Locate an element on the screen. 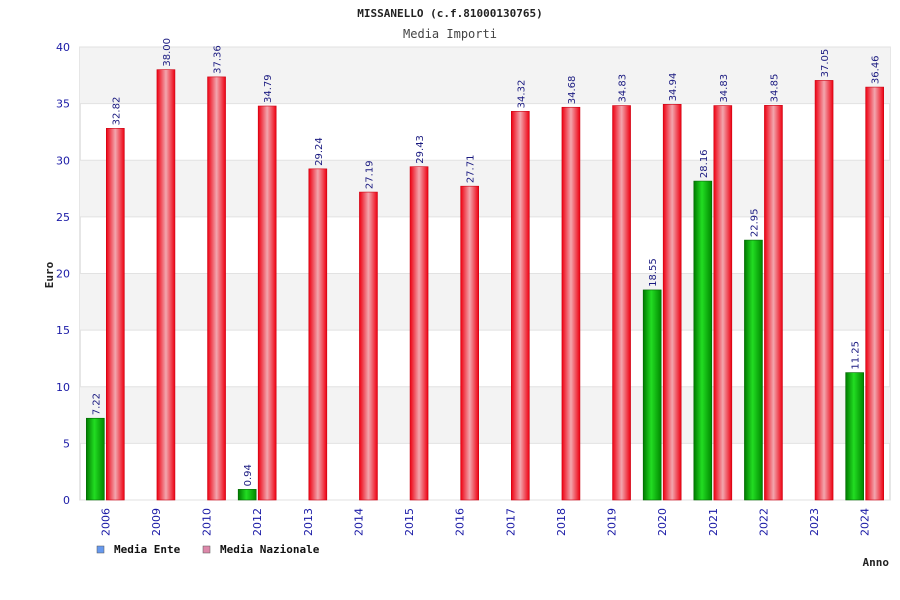  value-label: 34.32 is located at coordinates (521, 94).